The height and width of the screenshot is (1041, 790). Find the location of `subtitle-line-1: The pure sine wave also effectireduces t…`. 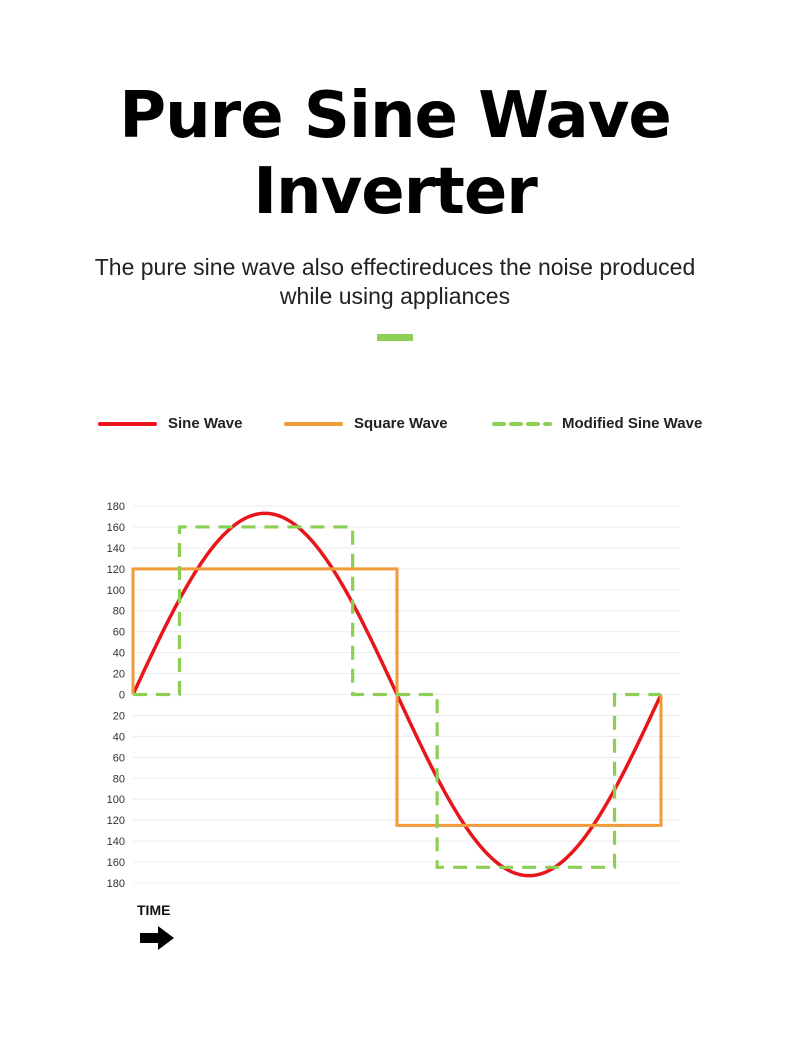

subtitle-line-1: The pure sine wave also effectireduces t… is located at coordinates (395, 267).